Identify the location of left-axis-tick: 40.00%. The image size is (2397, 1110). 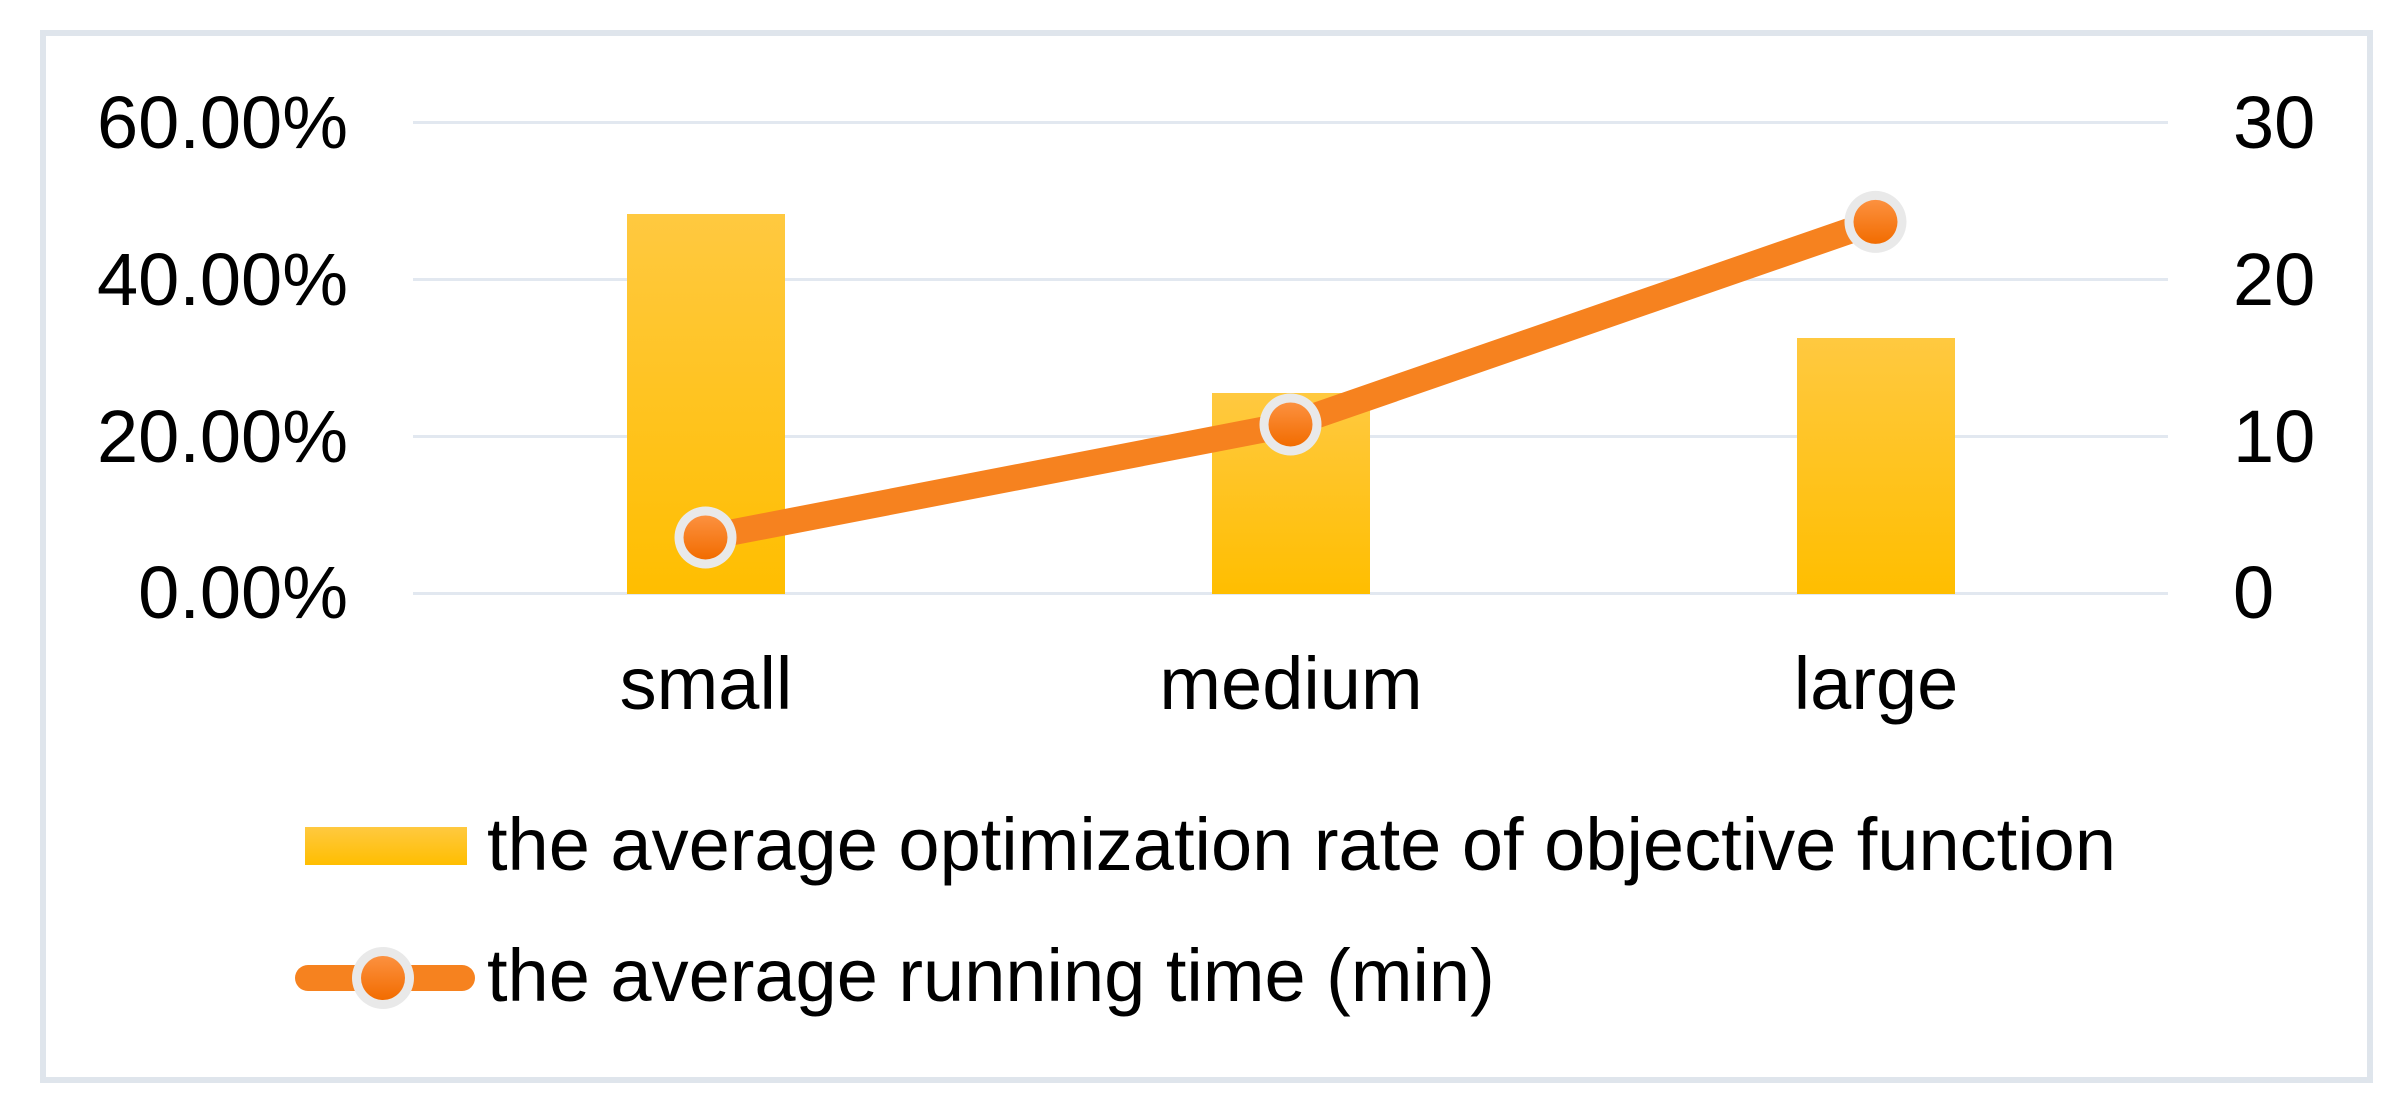
(222, 279).